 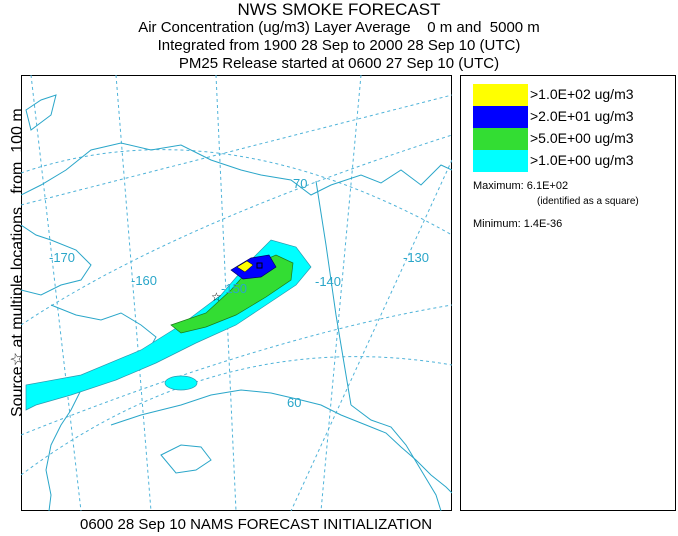 What do you see at coordinates (582, 138) in the screenshot?
I see `legend-label: >5.0E+00 ug/m3` at bounding box center [582, 138].